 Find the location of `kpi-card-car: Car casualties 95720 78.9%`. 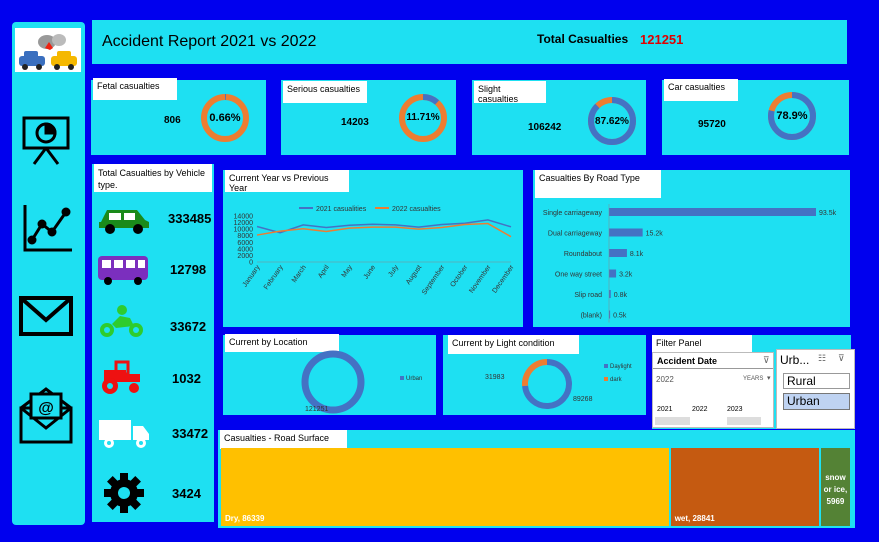

kpi-card-car: Car casualties 95720 78.9% is located at coordinates (755, 117).